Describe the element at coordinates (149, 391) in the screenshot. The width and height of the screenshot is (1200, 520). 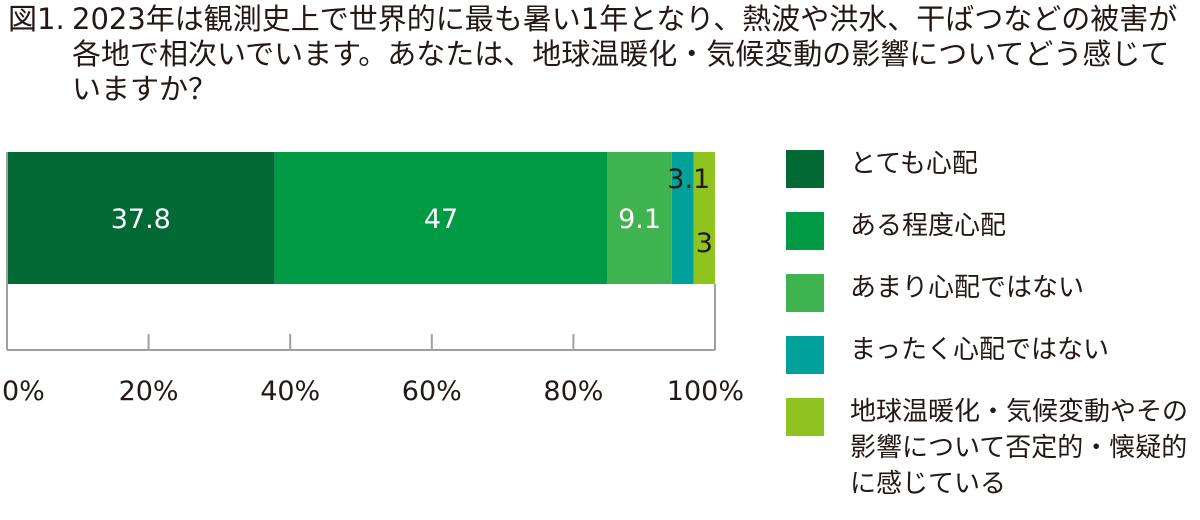
I see `x-tick-label: 20%` at that location.